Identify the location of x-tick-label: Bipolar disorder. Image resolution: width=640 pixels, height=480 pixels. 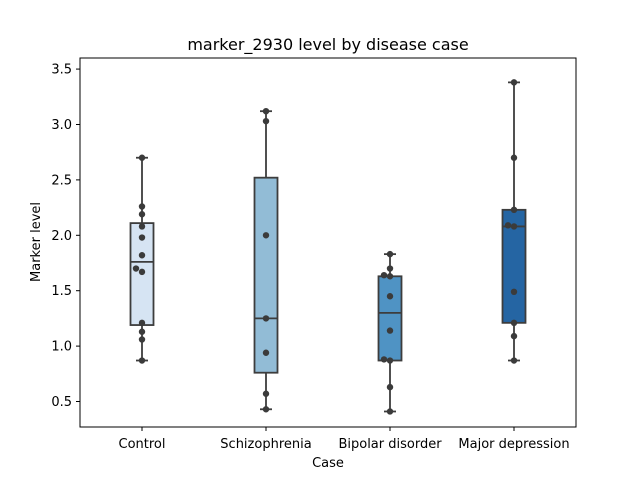
(390, 444).